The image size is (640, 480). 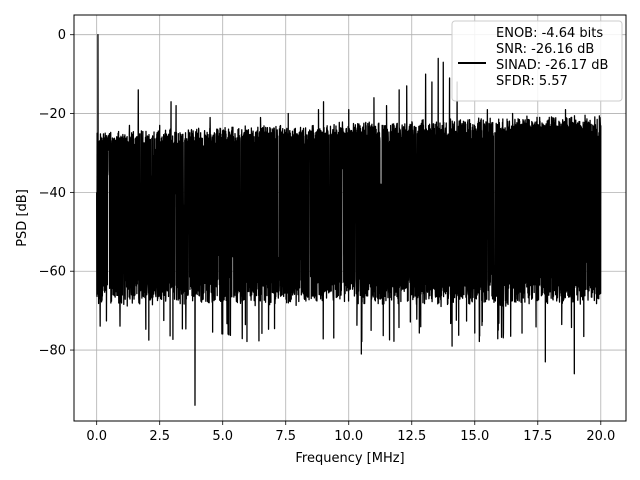 What do you see at coordinates (532, 81) in the screenshot?
I see `legend-entry: SFDR: 5.57` at bounding box center [532, 81].